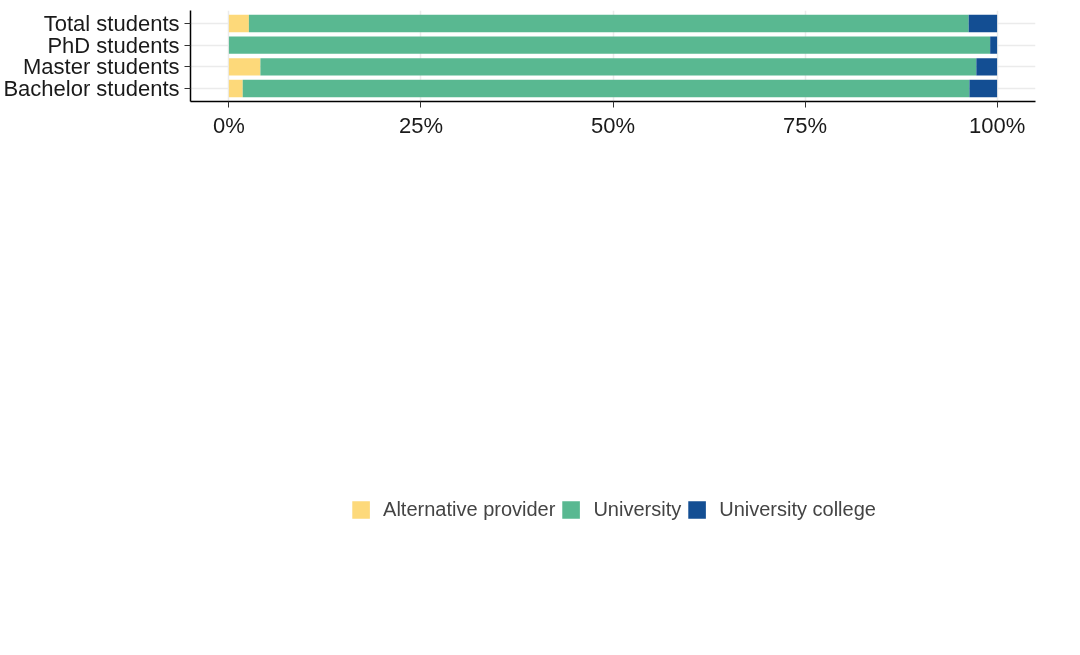 Image resolution: width=1080 pixels, height=655 pixels. I want to click on legend-label: University college, so click(797, 509).